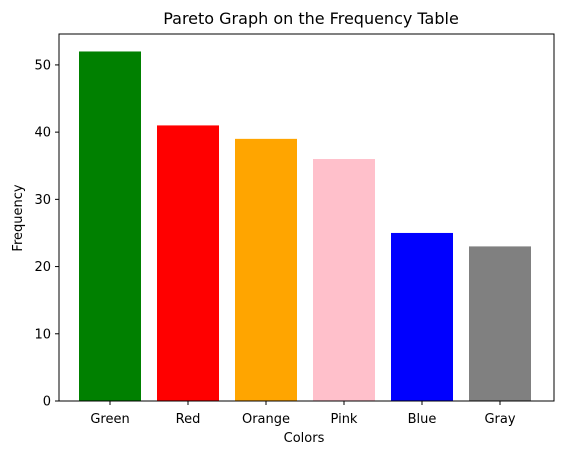 This screenshot has width=562, height=455. I want to click on bar-green, so click(110, 226).